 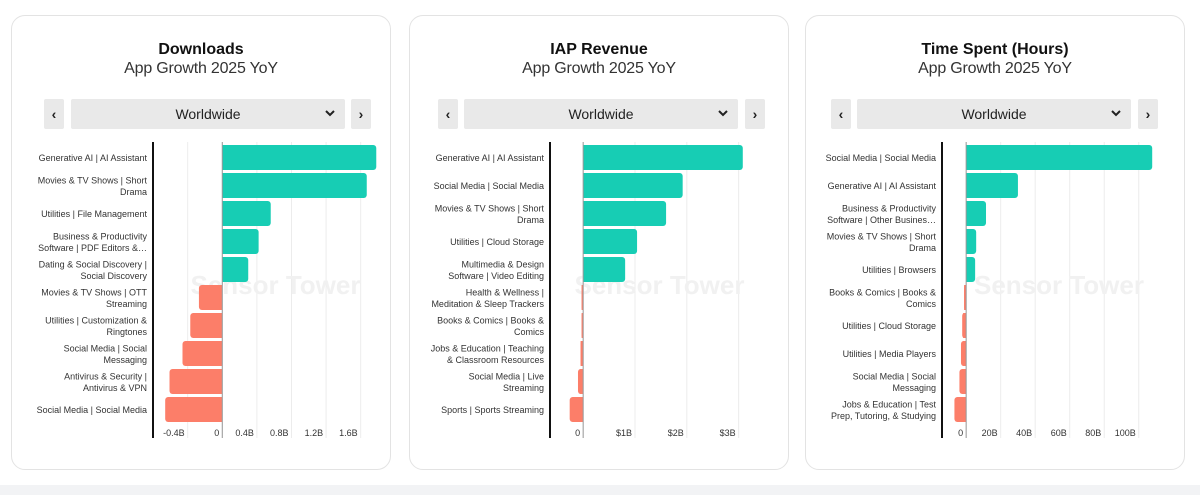 I want to click on category-label: Sports | Sports Streaming, so click(x=492, y=410).